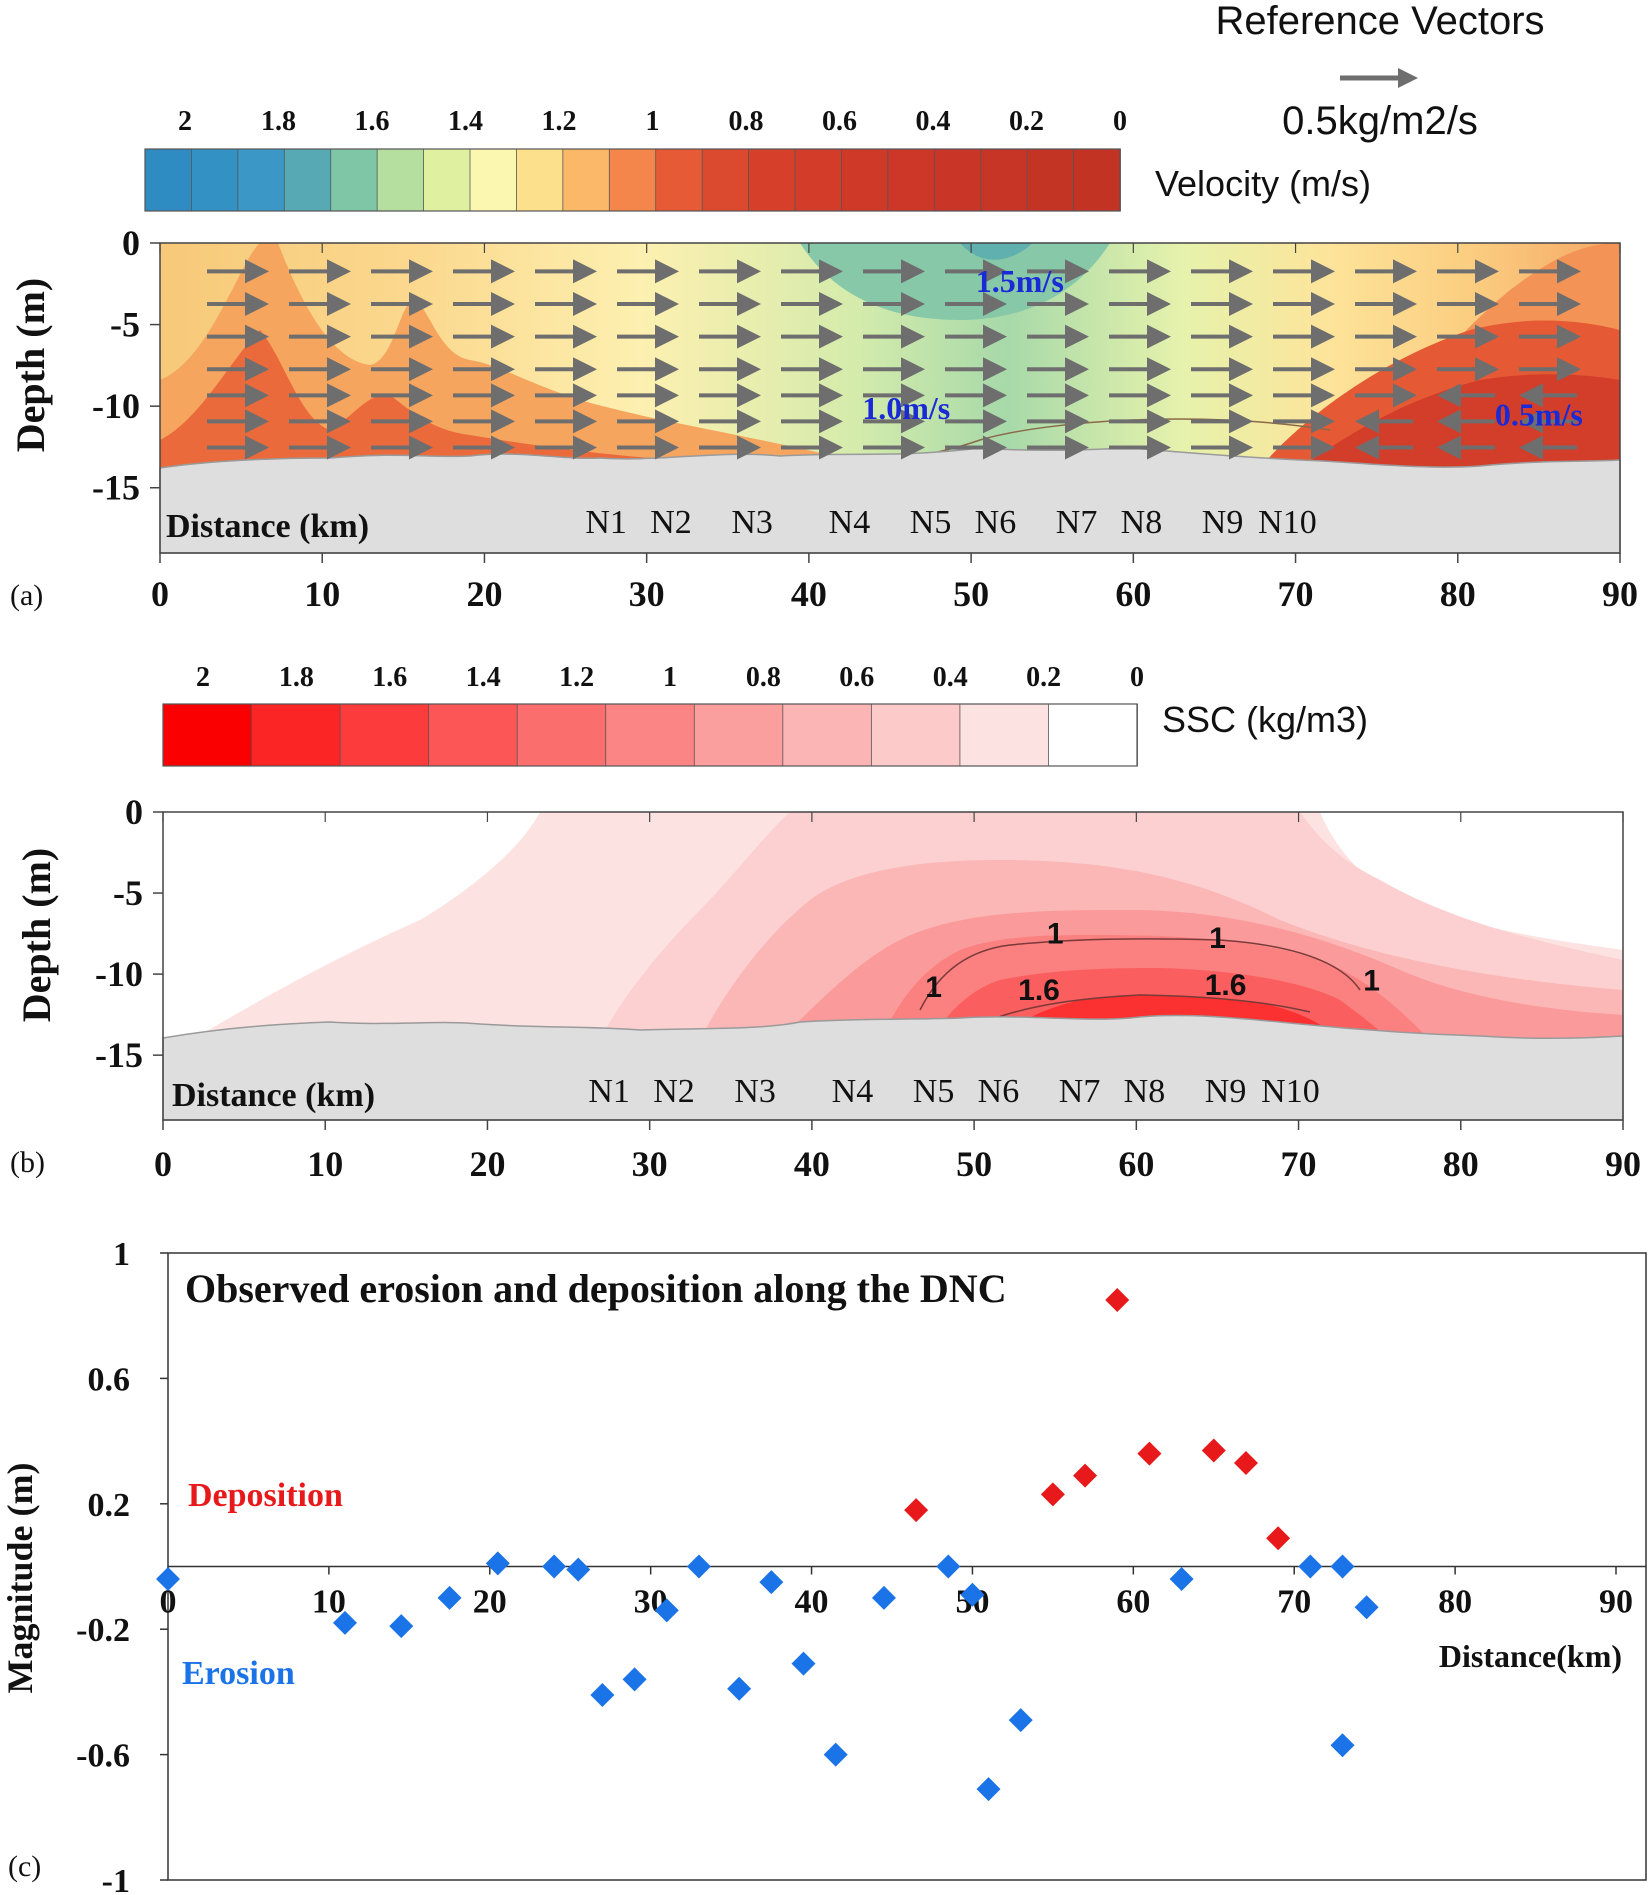 This screenshot has height=1895, width=1650. Describe the element at coordinates (116, 1879) in the screenshot. I see `scatter-ytick-label: -1` at that location.